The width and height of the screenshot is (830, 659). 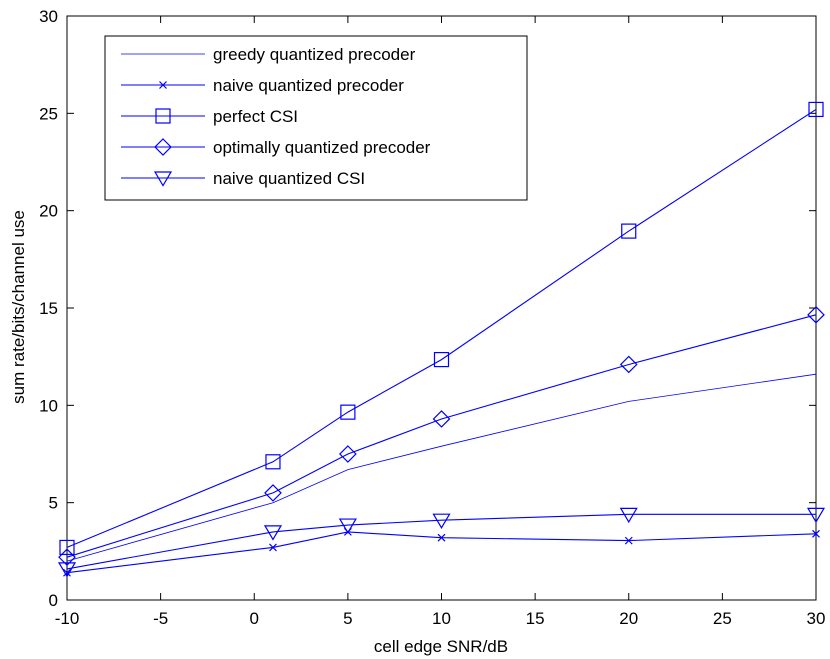 What do you see at coordinates (289, 178) in the screenshot?
I see `legend-label: naive quantized CSI` at bounding box center [289, 178].